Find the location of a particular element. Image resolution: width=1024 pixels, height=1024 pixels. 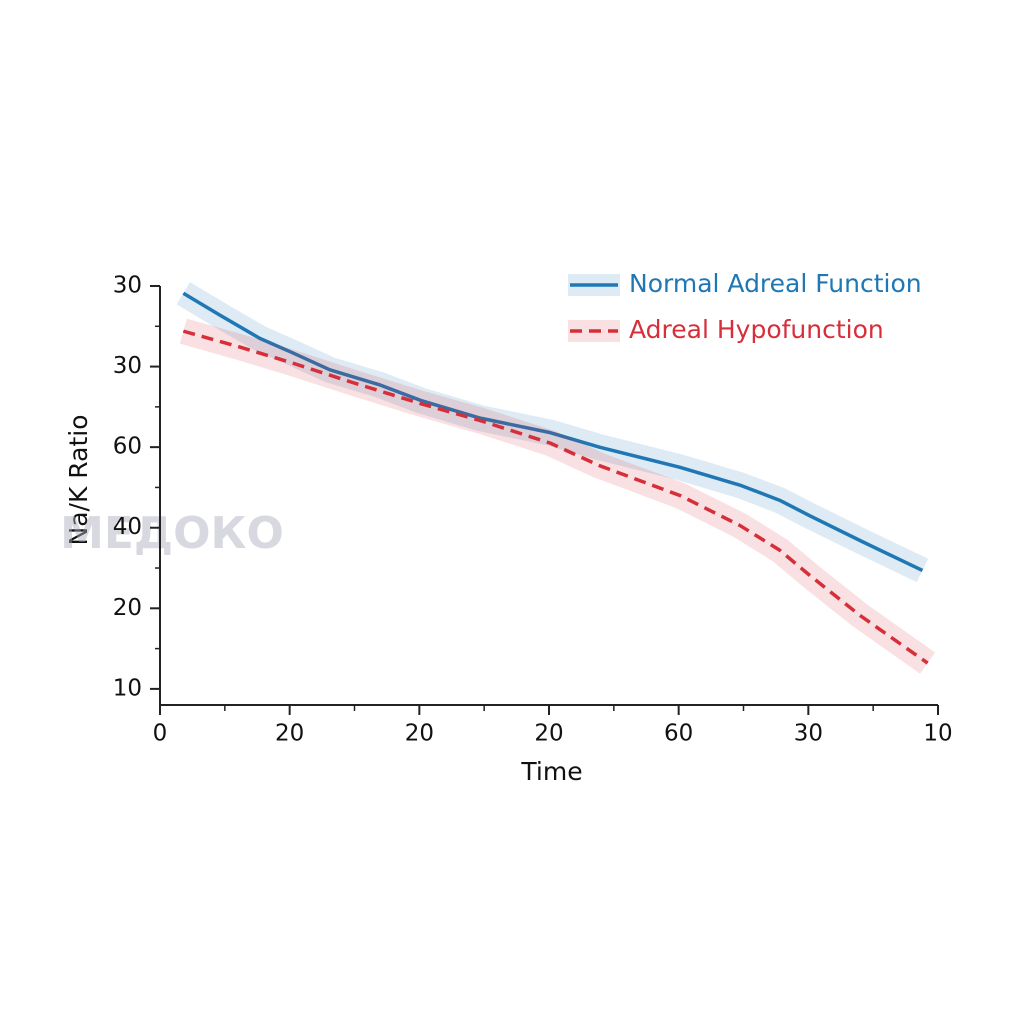

x-tick-label: 30 is located at coordinates (808, 734).